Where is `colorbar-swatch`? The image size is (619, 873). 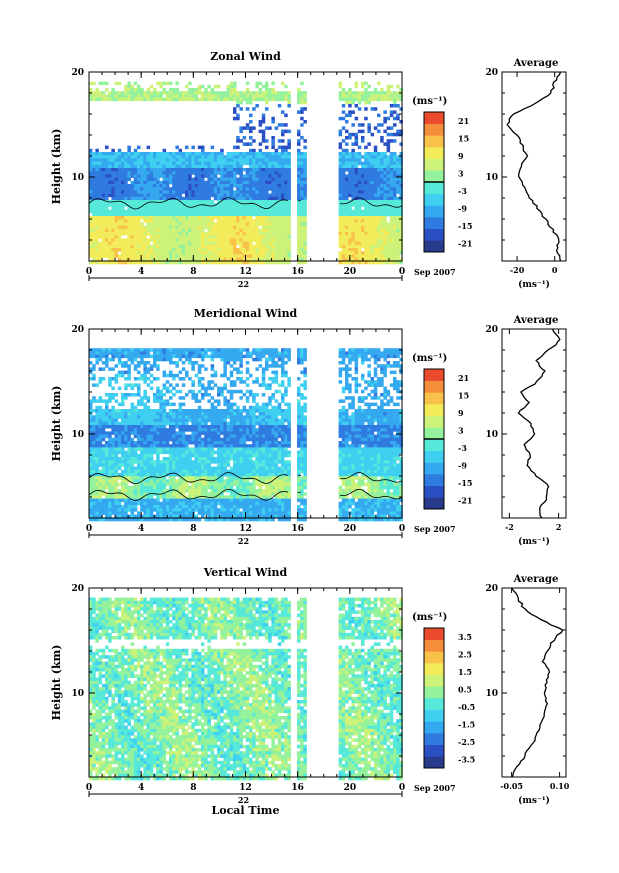 colorbar-swatch is located at coordinates (434, 211).